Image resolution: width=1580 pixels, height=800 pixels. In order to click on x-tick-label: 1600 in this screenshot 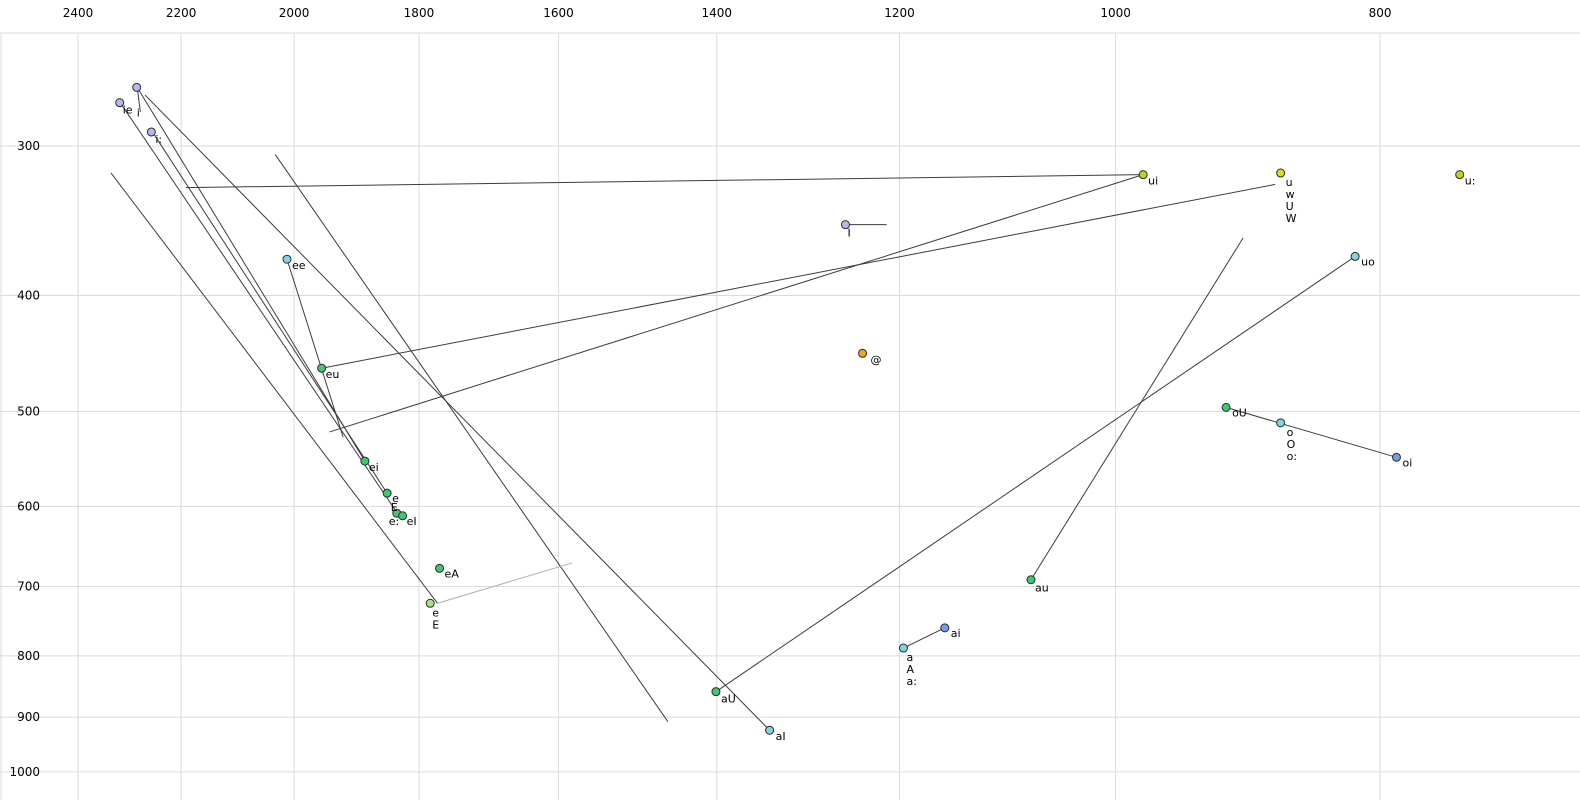, I will do `click(558, 13)`.